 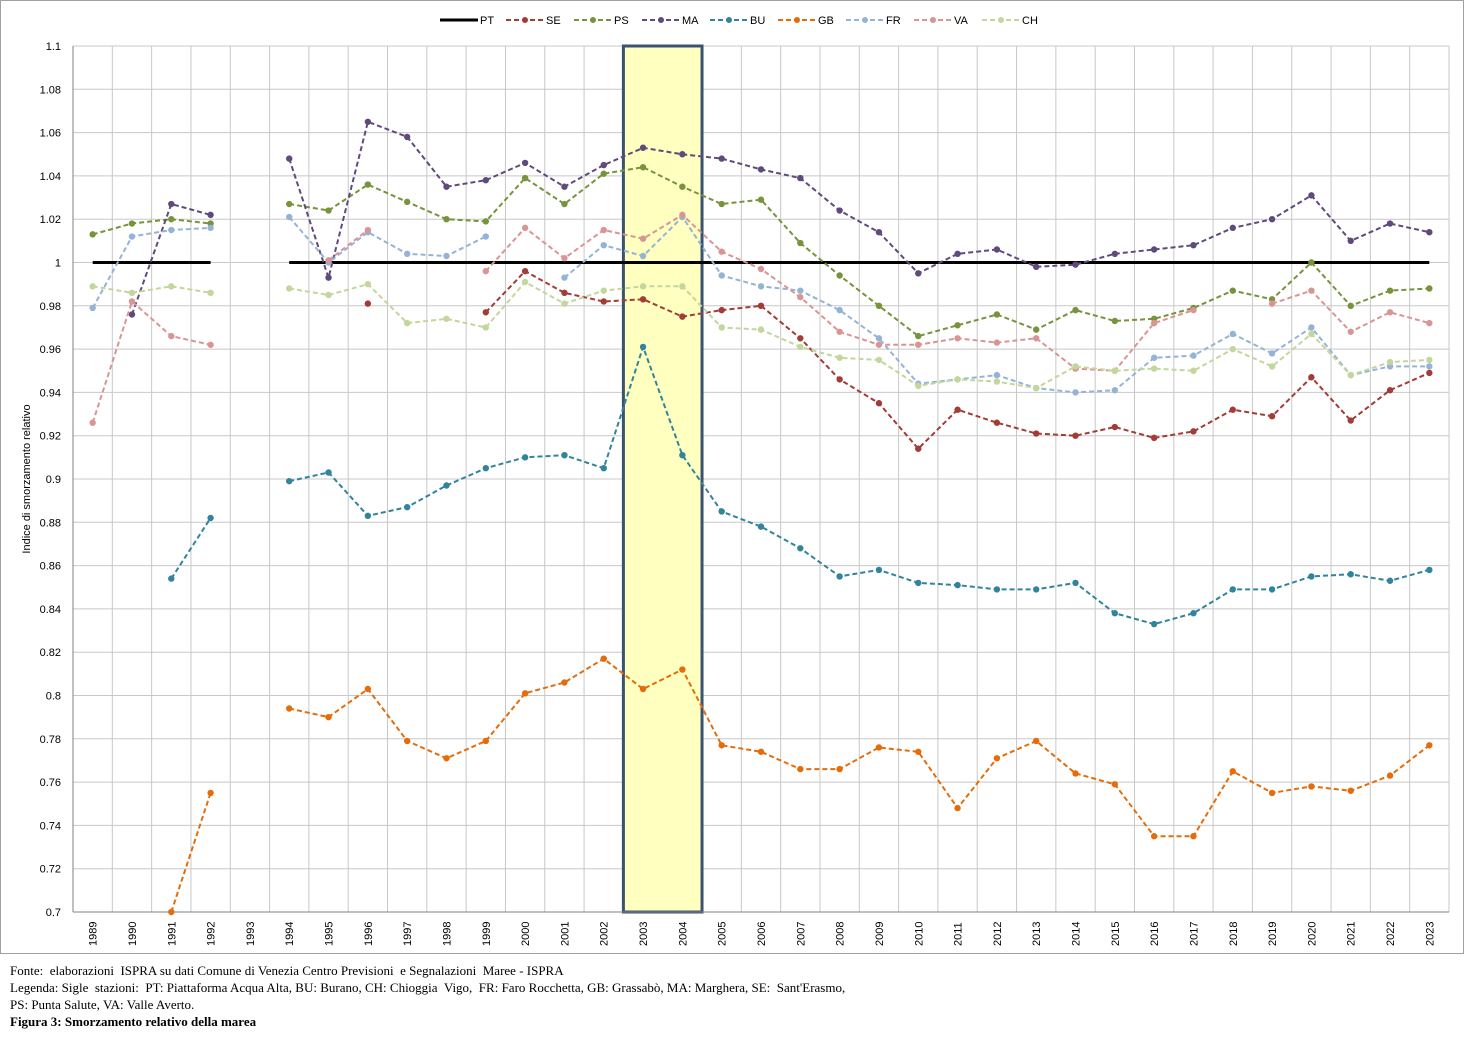 I want to click on x-tick-label: 1992, so click(x=212, y=934).